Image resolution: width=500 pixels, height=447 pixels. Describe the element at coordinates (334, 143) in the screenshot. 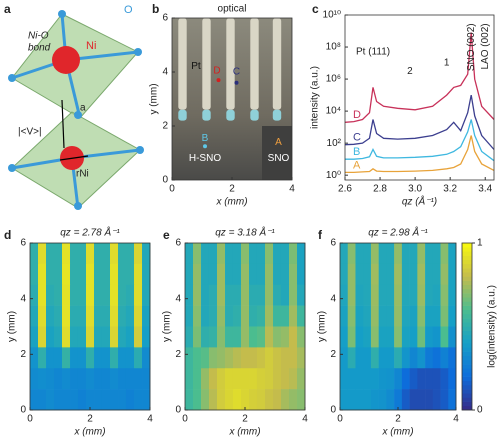

I see `y-tick-label: 10²` at that location.